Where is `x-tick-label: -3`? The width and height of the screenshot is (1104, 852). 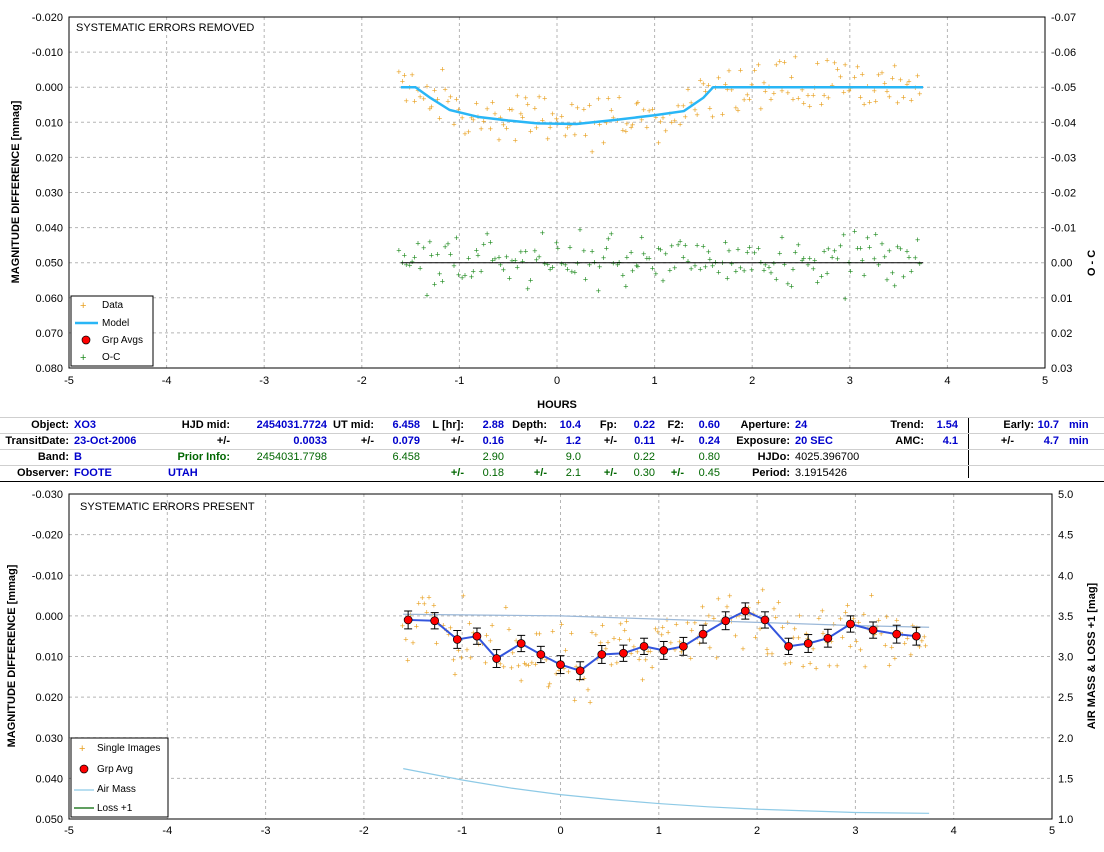 x-tick-label: -3 is located at coordinates (264, 381).